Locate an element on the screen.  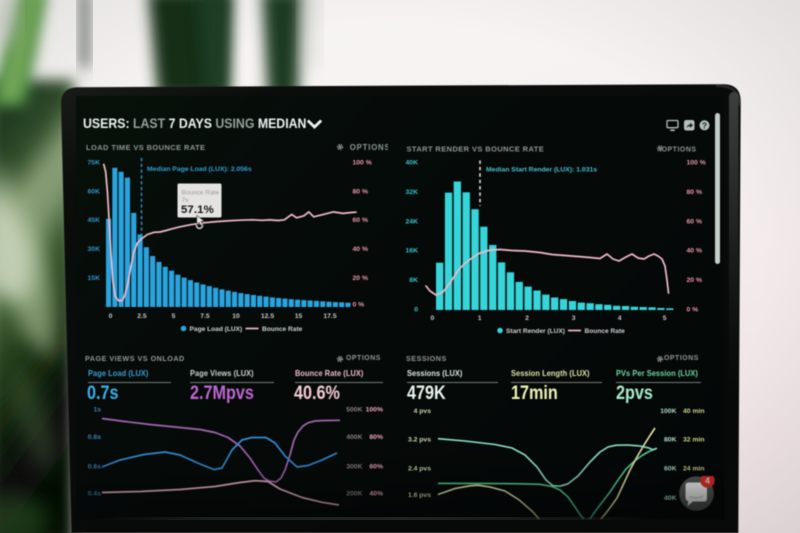
svg-text: Start Render (LUX) is located at coordinates (535, 331).